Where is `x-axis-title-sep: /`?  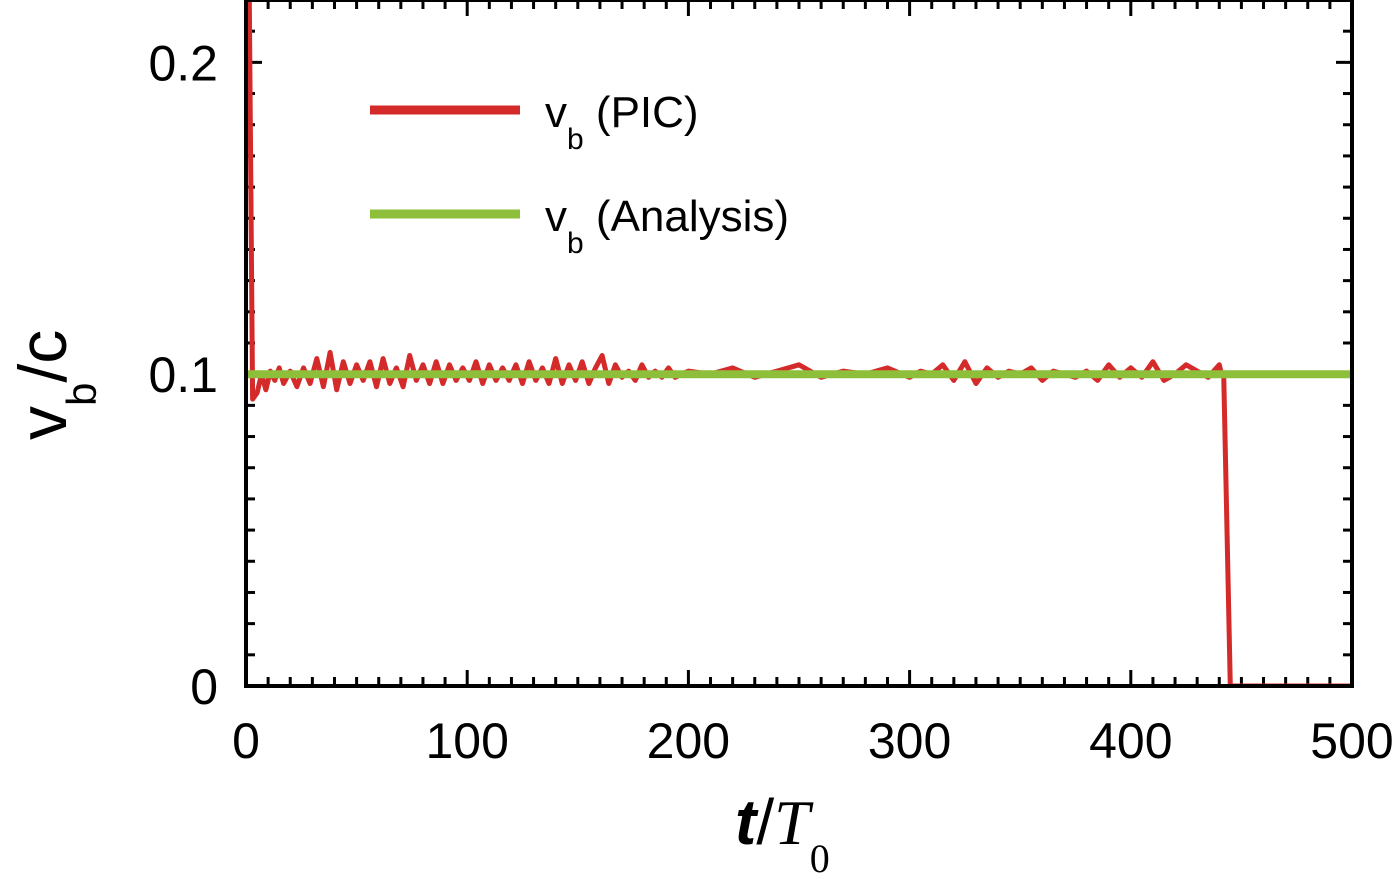 x-axis-title-sep: / is located at coordinates (765, 822).